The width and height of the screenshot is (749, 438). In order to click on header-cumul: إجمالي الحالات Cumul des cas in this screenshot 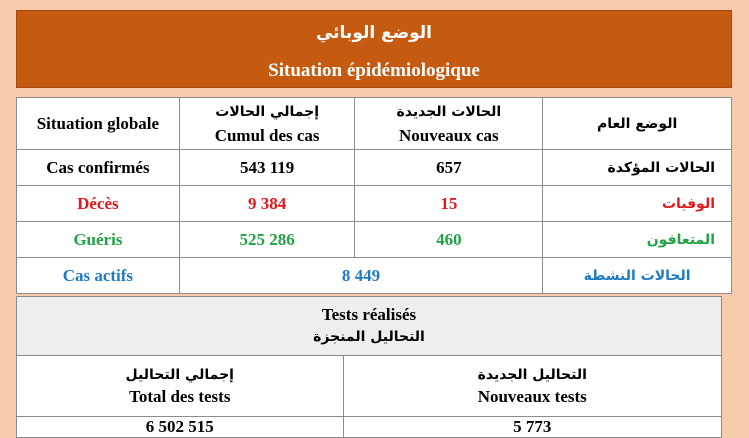, I will do `click(267, 123)`.